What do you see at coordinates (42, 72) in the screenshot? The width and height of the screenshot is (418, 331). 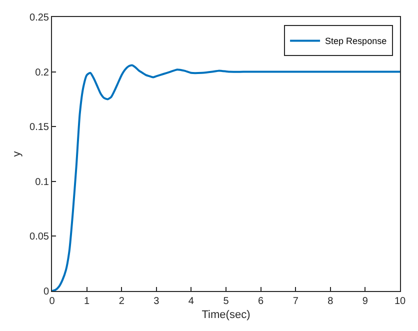 I see `y-tick-label: 0.2` at bounding box center [42, 72].